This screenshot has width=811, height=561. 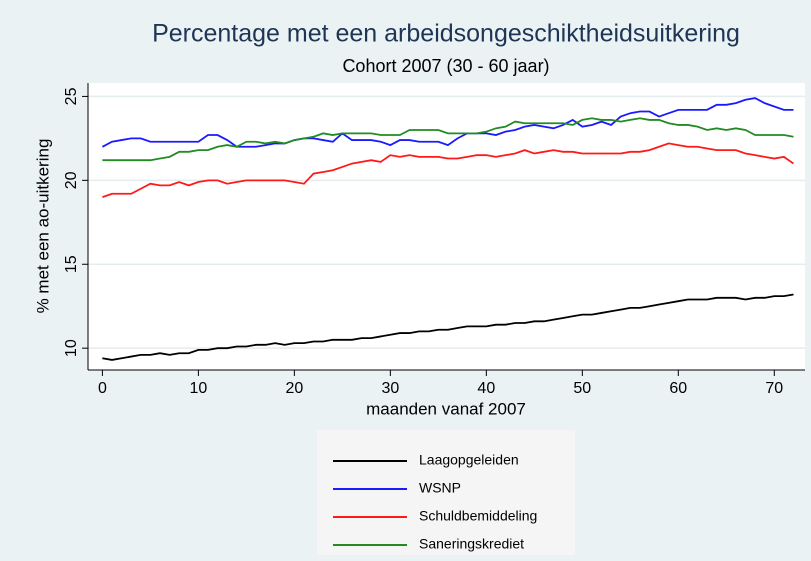 What do you see at coordinates (71, 348) in the screenshot?
I see `y-tick-label: 10` at bounding box center [71, 348].